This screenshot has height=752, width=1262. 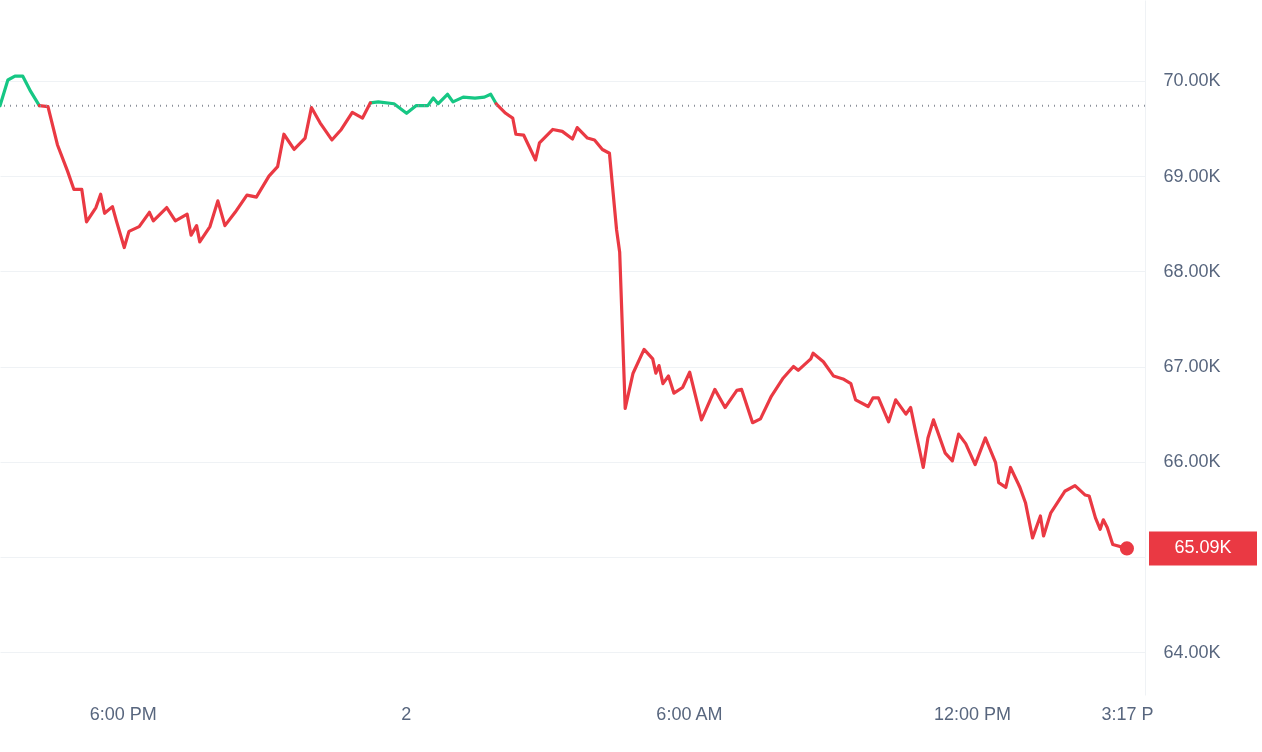 What do you see at coordinates (1192, 80) in the screenshot?
I see `y-tick-label: 70.00K` at bounding box center [1192, 80].